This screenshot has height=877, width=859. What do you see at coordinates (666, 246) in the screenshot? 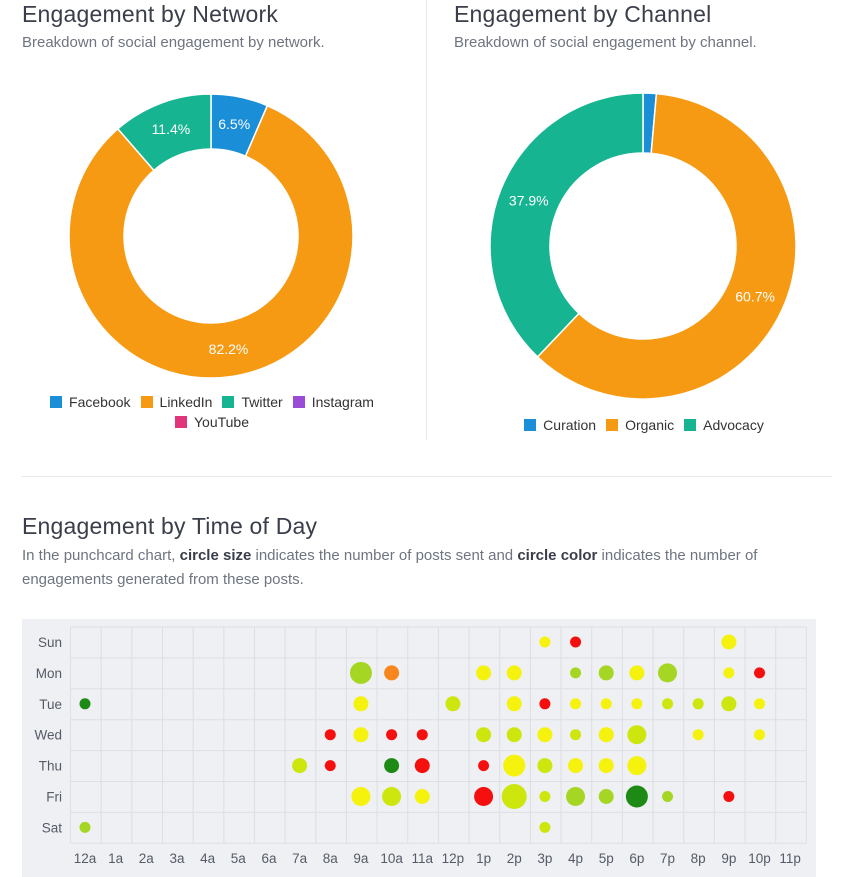
I see `channel-slice-organic` at bounding box center [666, 246].